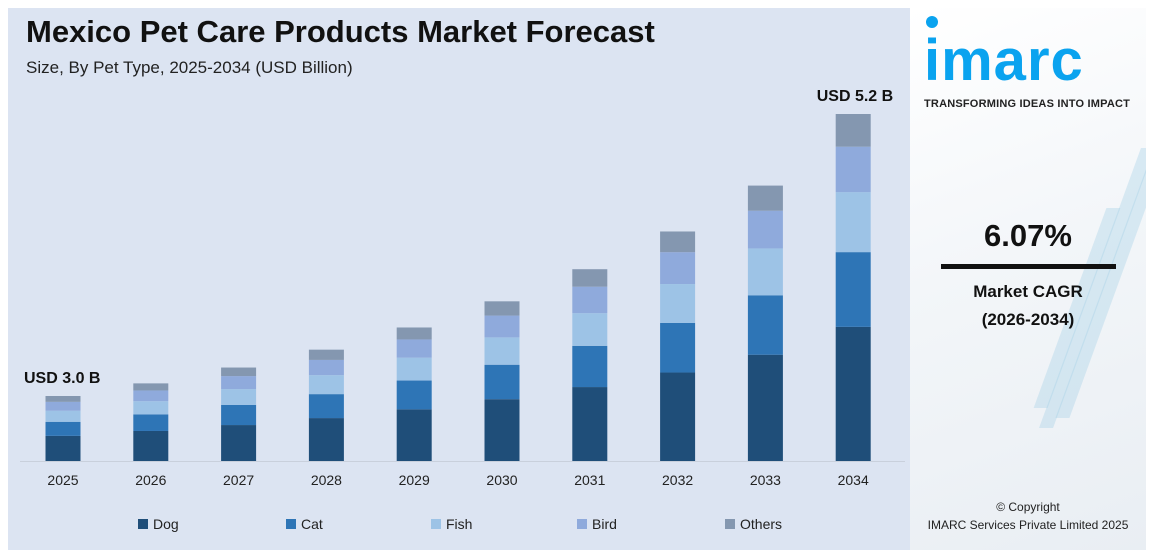 Image resolution: width=1153 pixels, height=558 pixels. Describe the element at coordinates (62, 378) in the screenshot. I see `data-label-2025: USD 3.0 B` at that location.